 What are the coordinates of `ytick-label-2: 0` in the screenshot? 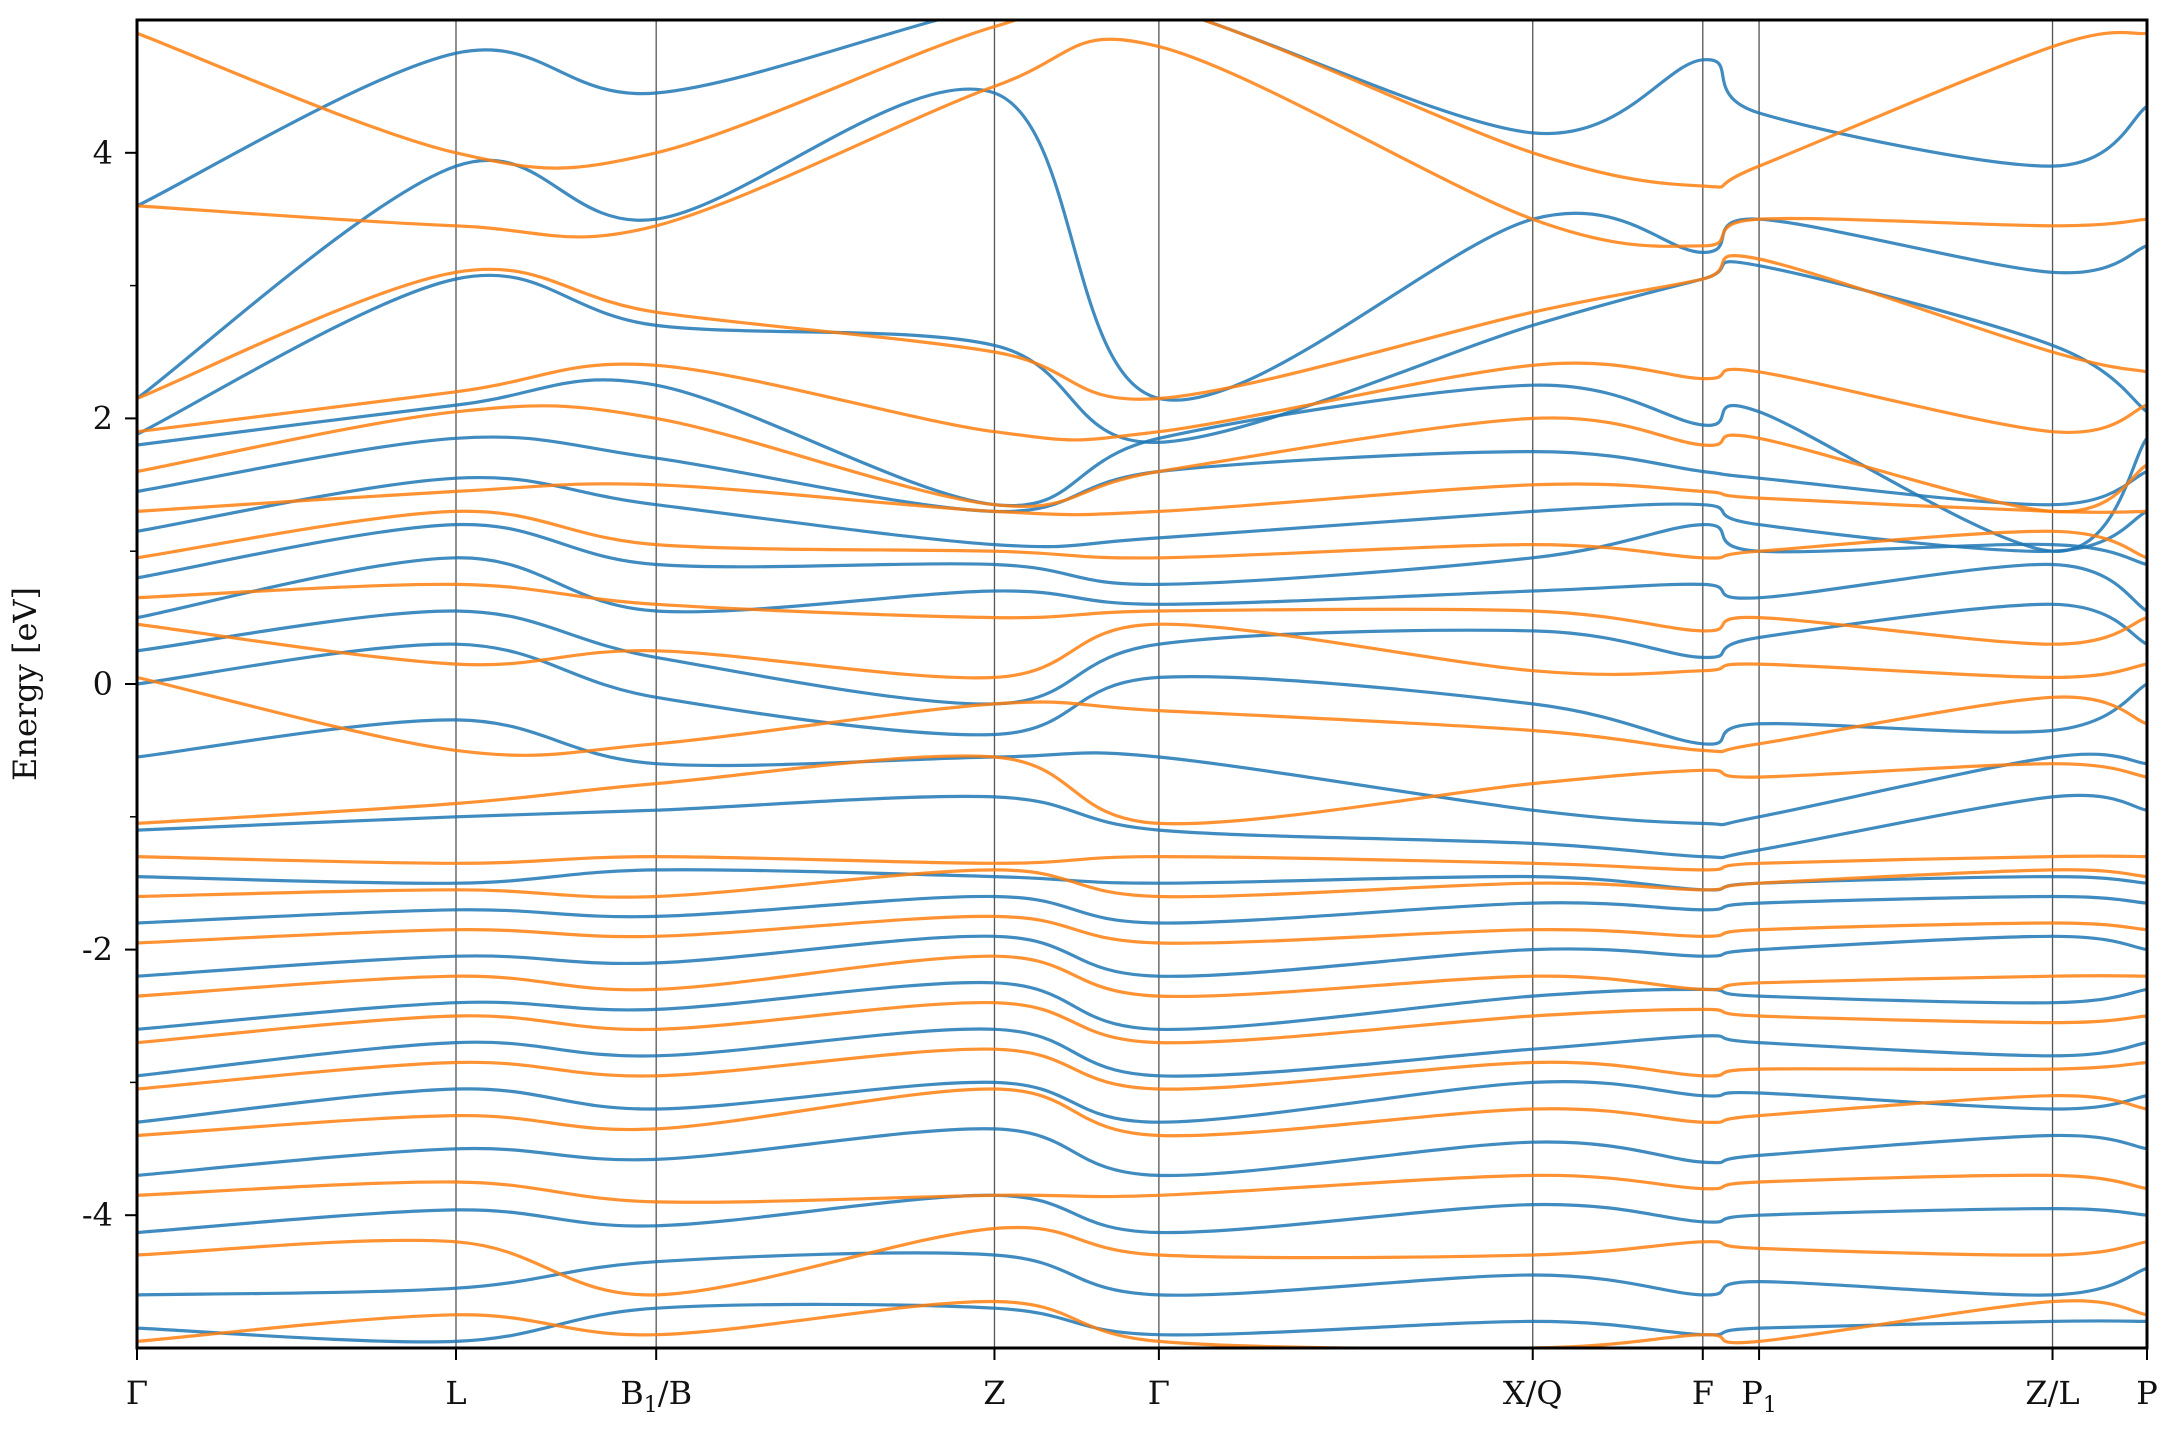 It's located at (103, 684).